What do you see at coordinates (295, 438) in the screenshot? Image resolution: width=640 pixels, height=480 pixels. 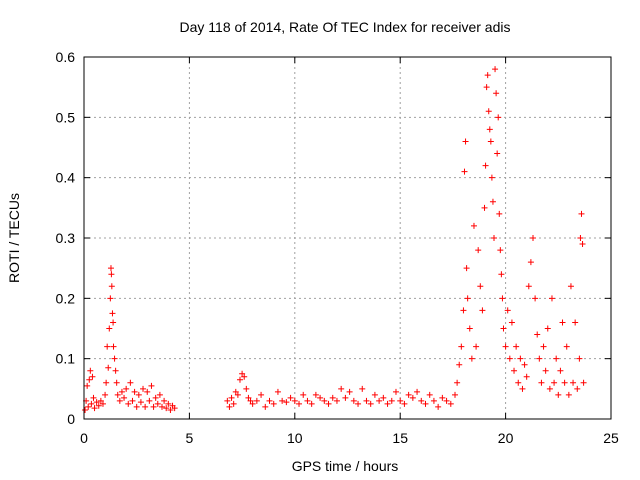 I see `x-tick-label: 10` at bounding box center [295, 438].